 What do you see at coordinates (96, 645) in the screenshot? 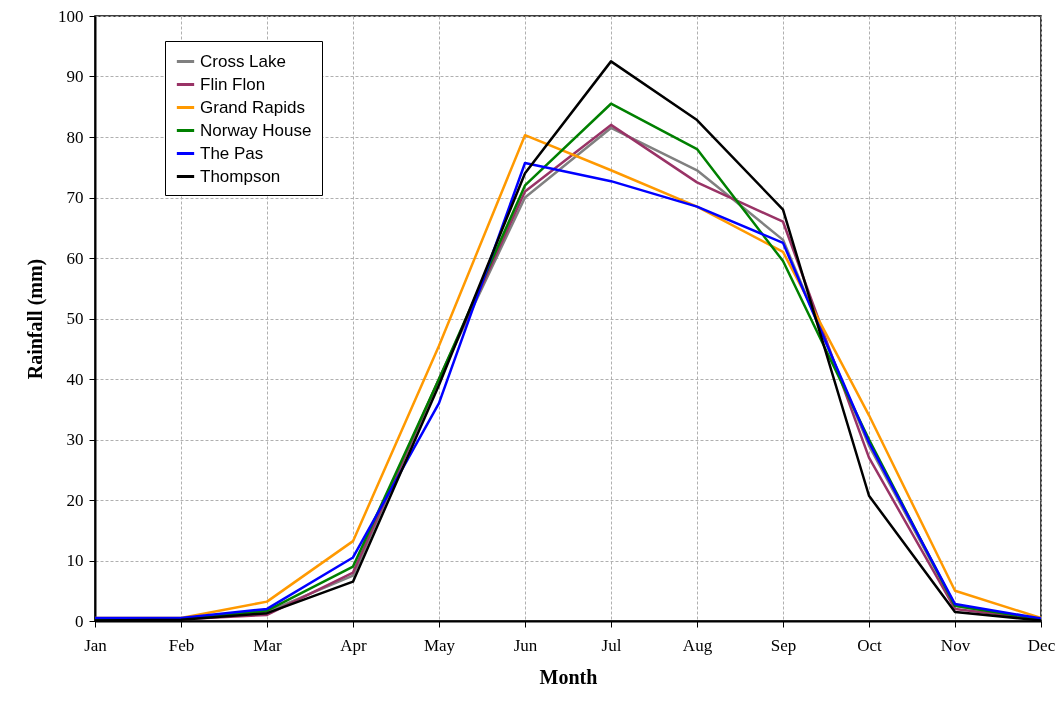
I see `x-tick-label: Jan` at bounding box center [96, 645].